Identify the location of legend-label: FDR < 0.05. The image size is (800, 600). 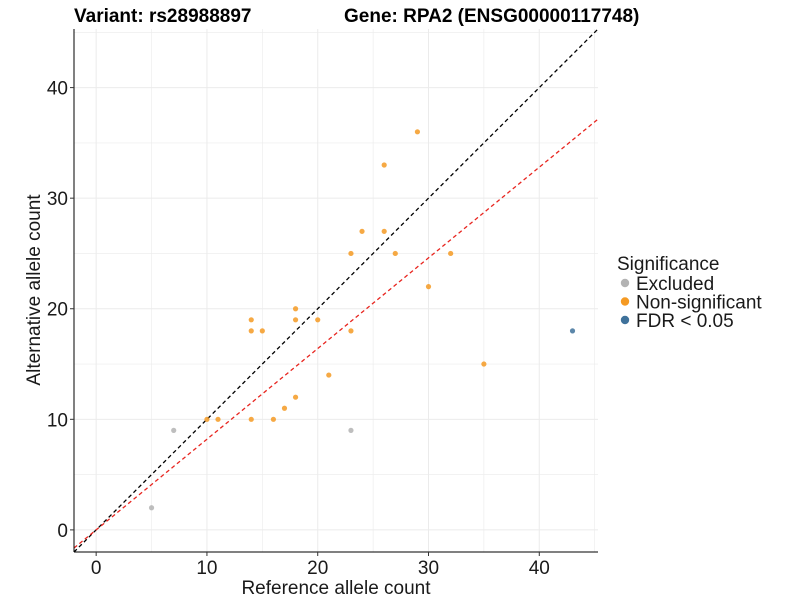
(685, 321).